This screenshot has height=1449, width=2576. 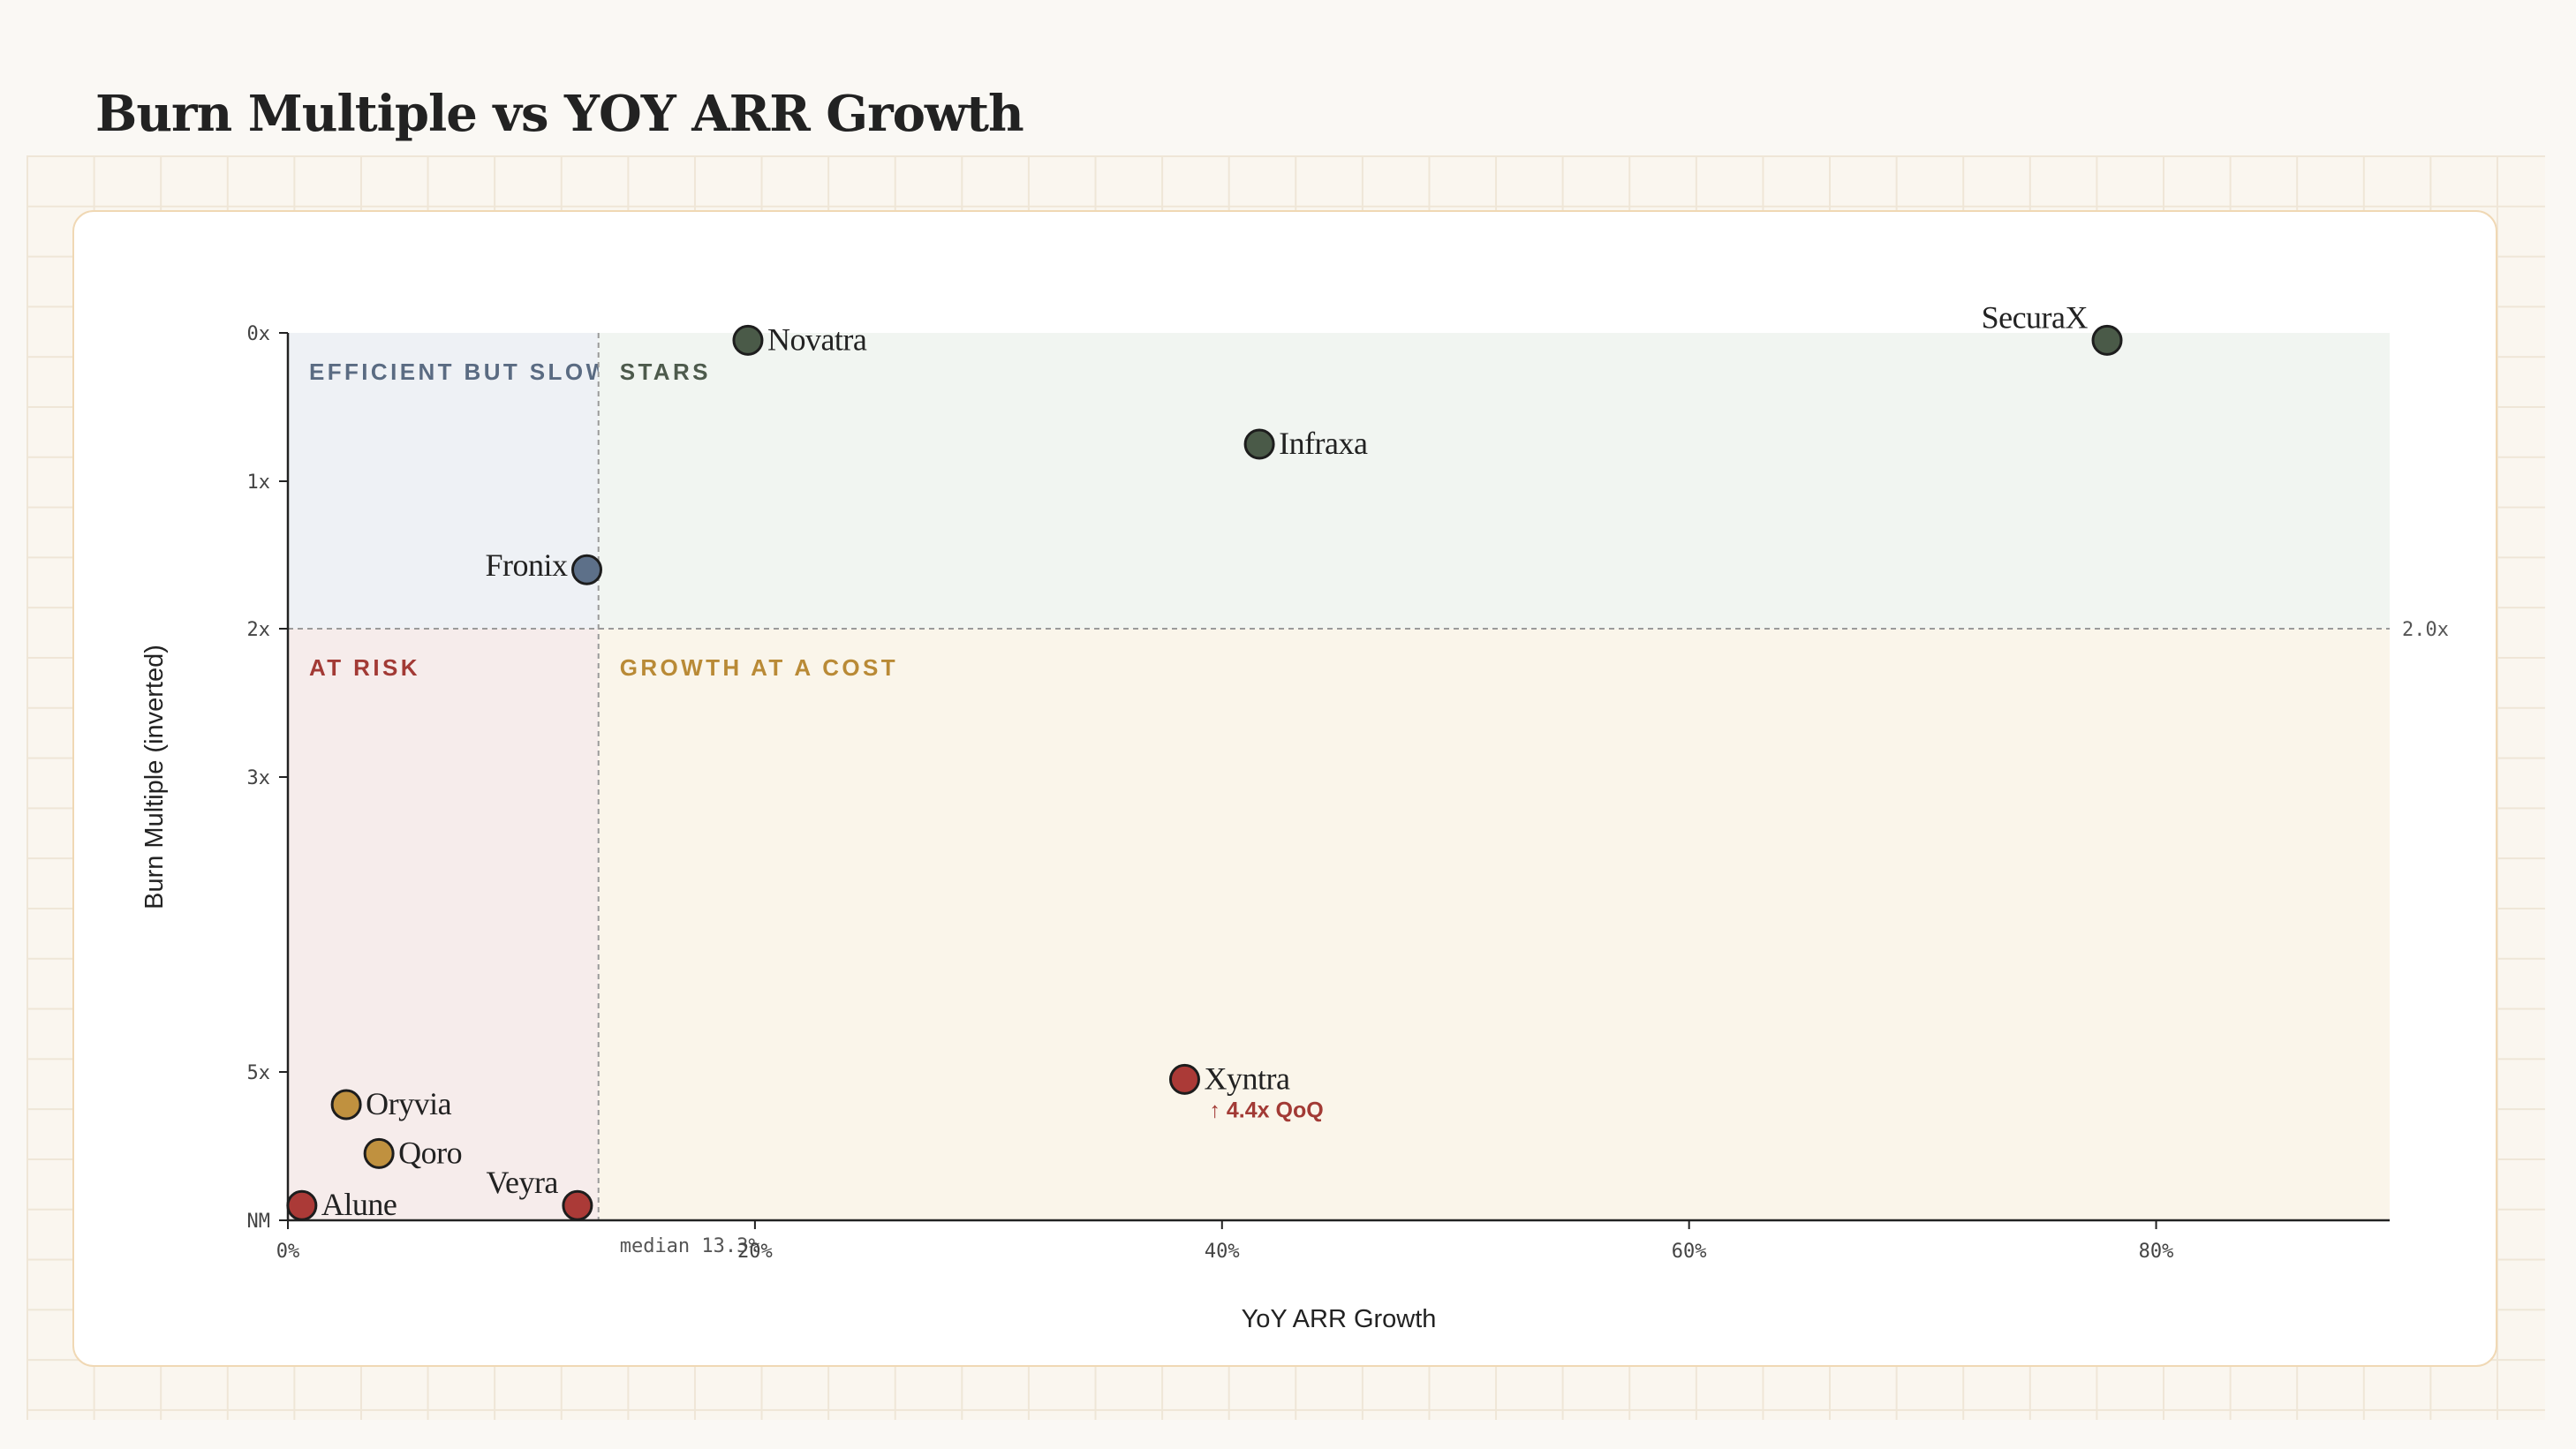 I want to click on point-xyntra, so click(x=1184, y=1079).